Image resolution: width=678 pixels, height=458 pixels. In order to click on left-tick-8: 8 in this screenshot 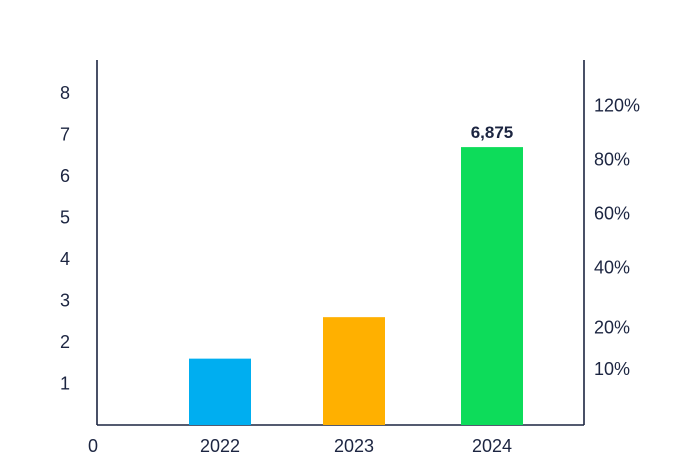, I will do `click(65, 93)`.